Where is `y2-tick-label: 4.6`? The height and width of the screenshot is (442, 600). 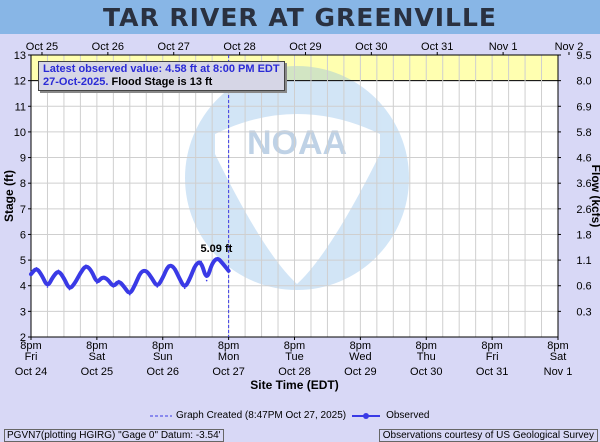 y2-tick-label: 4.6 is located at coordinates (583, 159).